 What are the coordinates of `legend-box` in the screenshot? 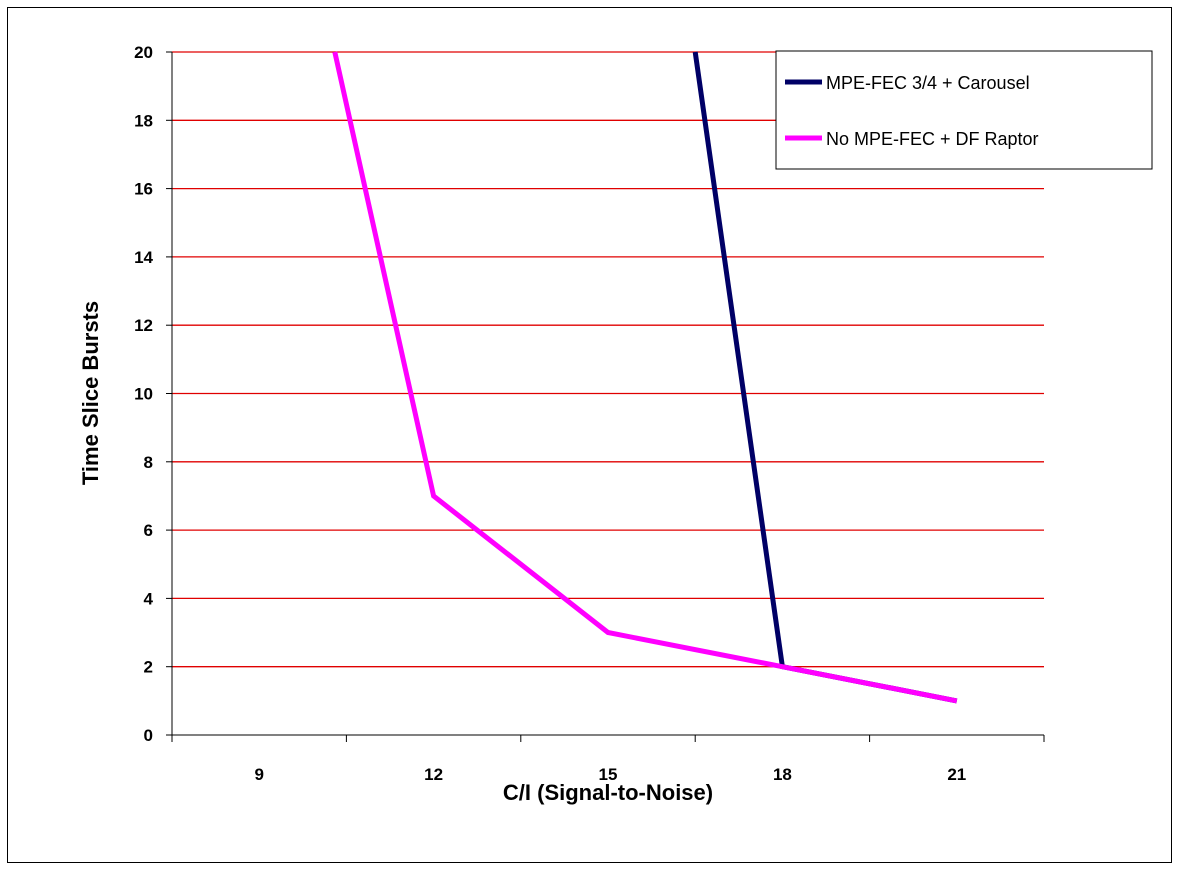 It's located at (964, 110).